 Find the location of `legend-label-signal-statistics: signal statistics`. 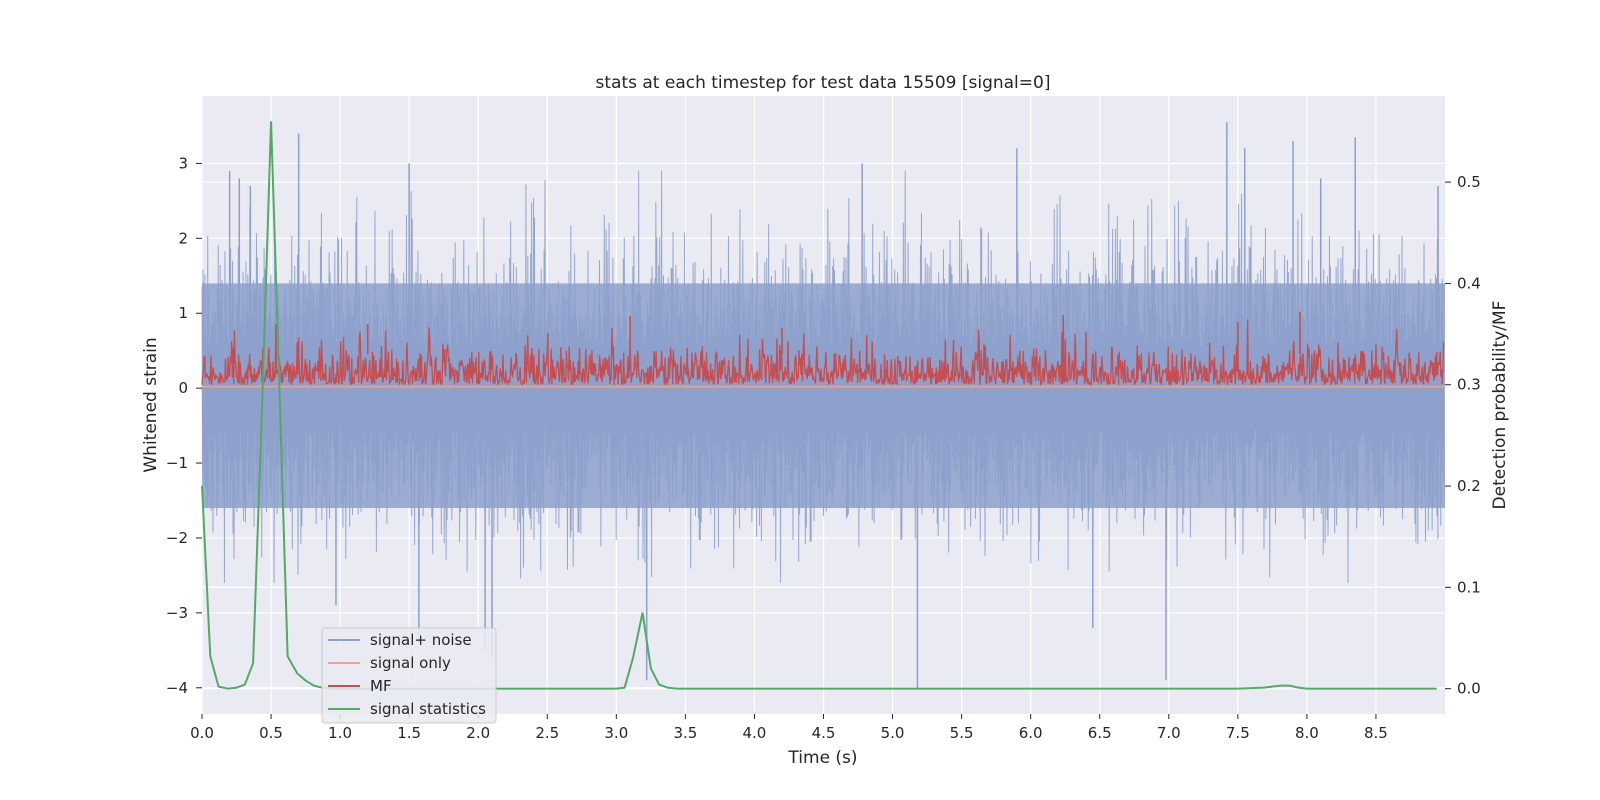

legend-label-signal-statistics: signal statistics is located at coordinates (428, 709).